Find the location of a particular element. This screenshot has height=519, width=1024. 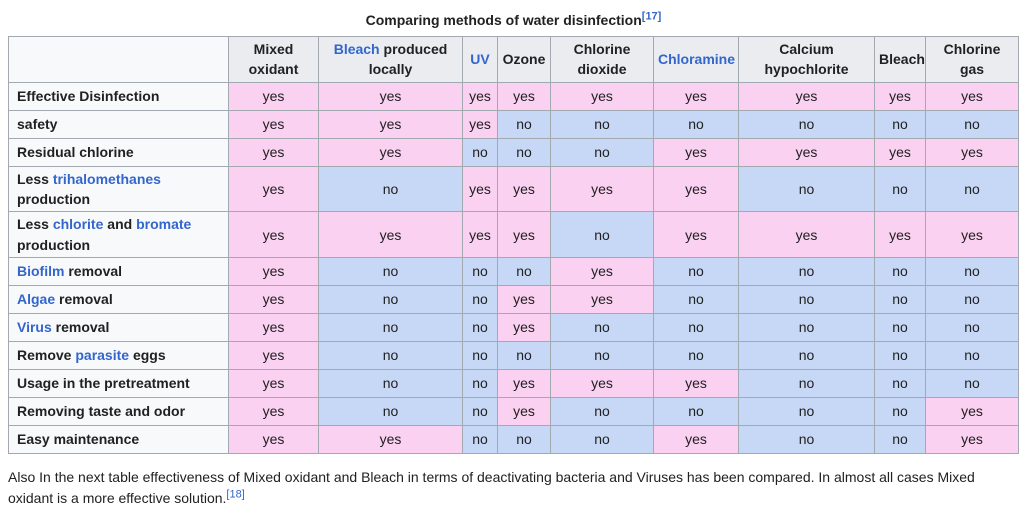

superscript-ref: [17] is located at coordinates (652, 16).